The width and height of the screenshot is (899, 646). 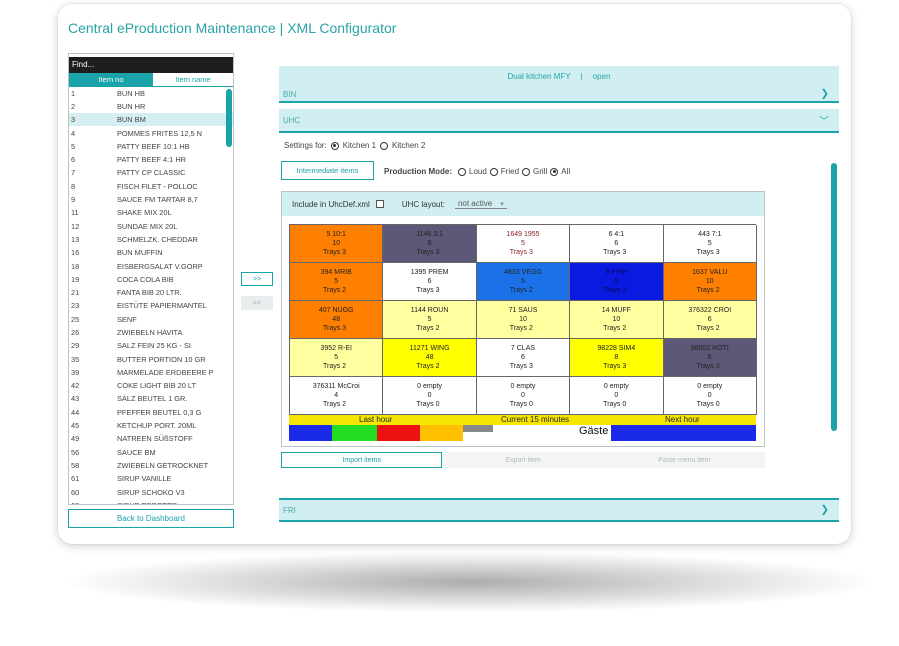 I want to click on uhc-slot: 1649 1955 5 Trays 3, so click(x=523, y=244).